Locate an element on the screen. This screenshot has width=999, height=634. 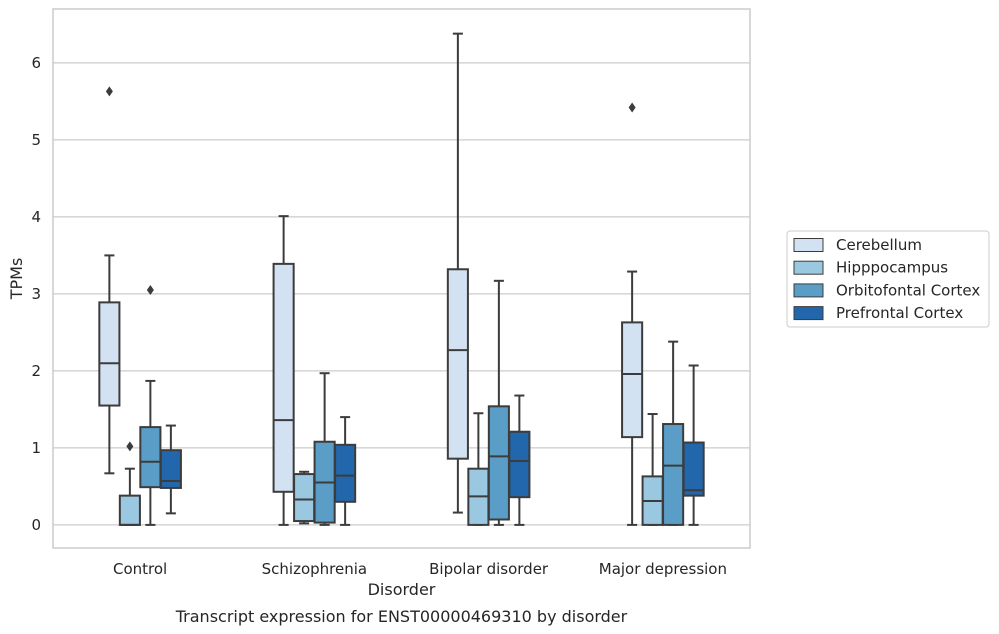
y-tick-label: 3 is located at coordinates (36, 294).